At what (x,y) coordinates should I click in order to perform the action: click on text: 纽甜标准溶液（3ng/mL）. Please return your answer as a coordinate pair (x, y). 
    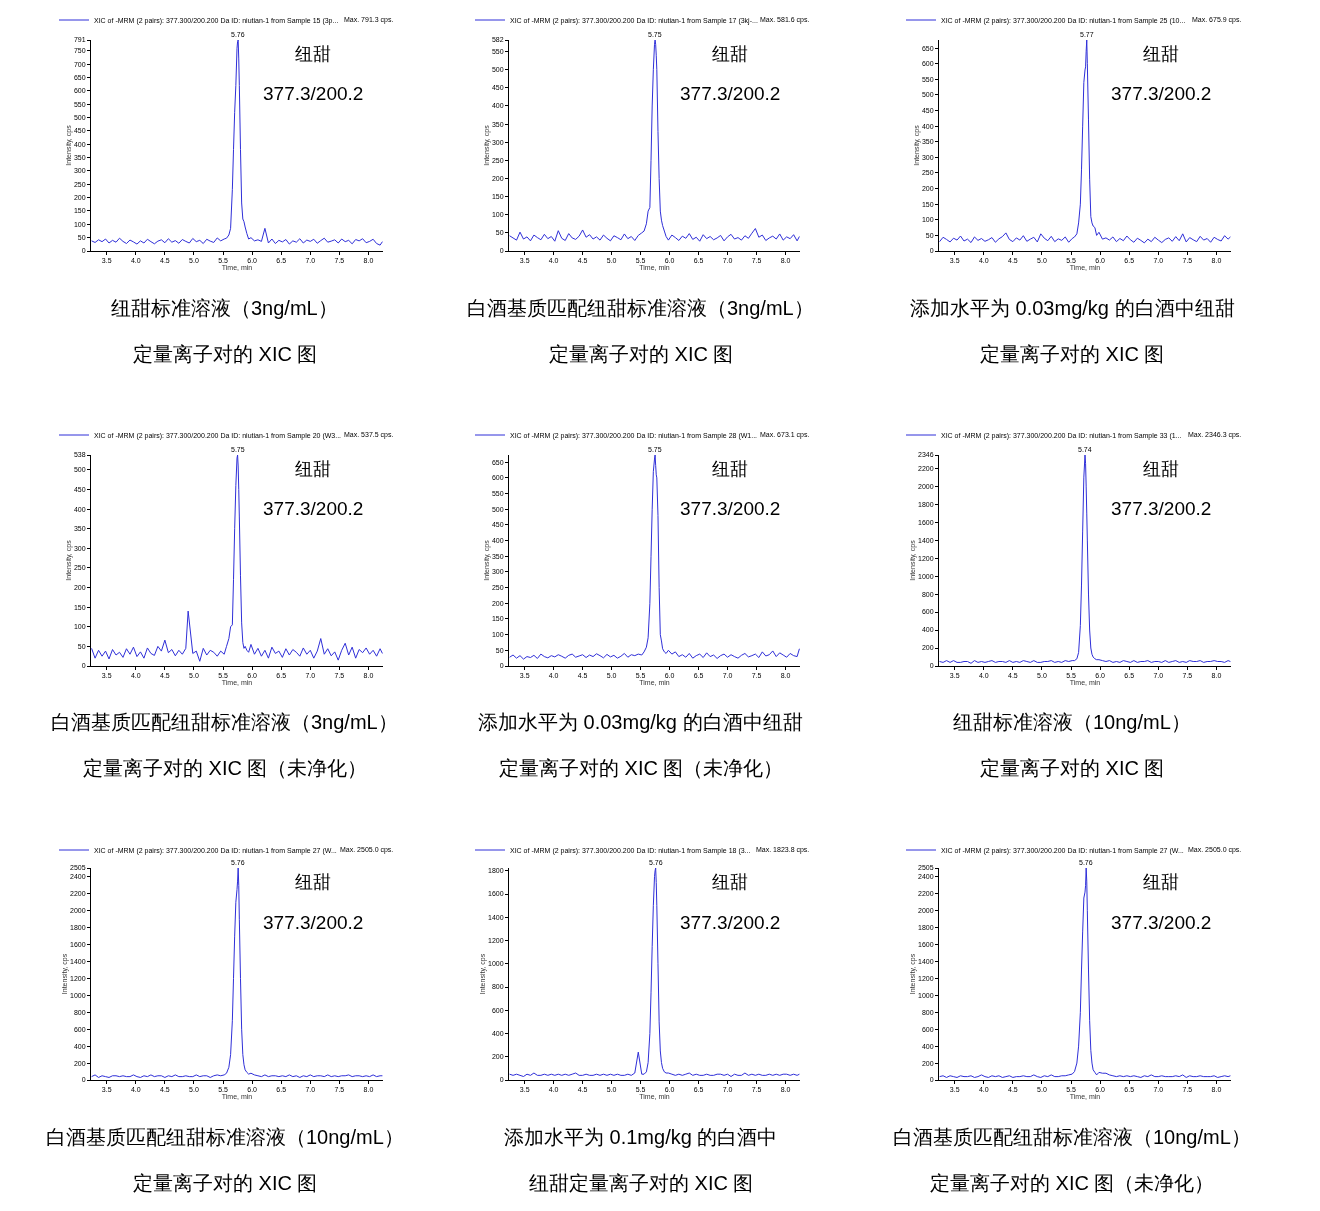
    Looking at the image, I should click on (224, 308).